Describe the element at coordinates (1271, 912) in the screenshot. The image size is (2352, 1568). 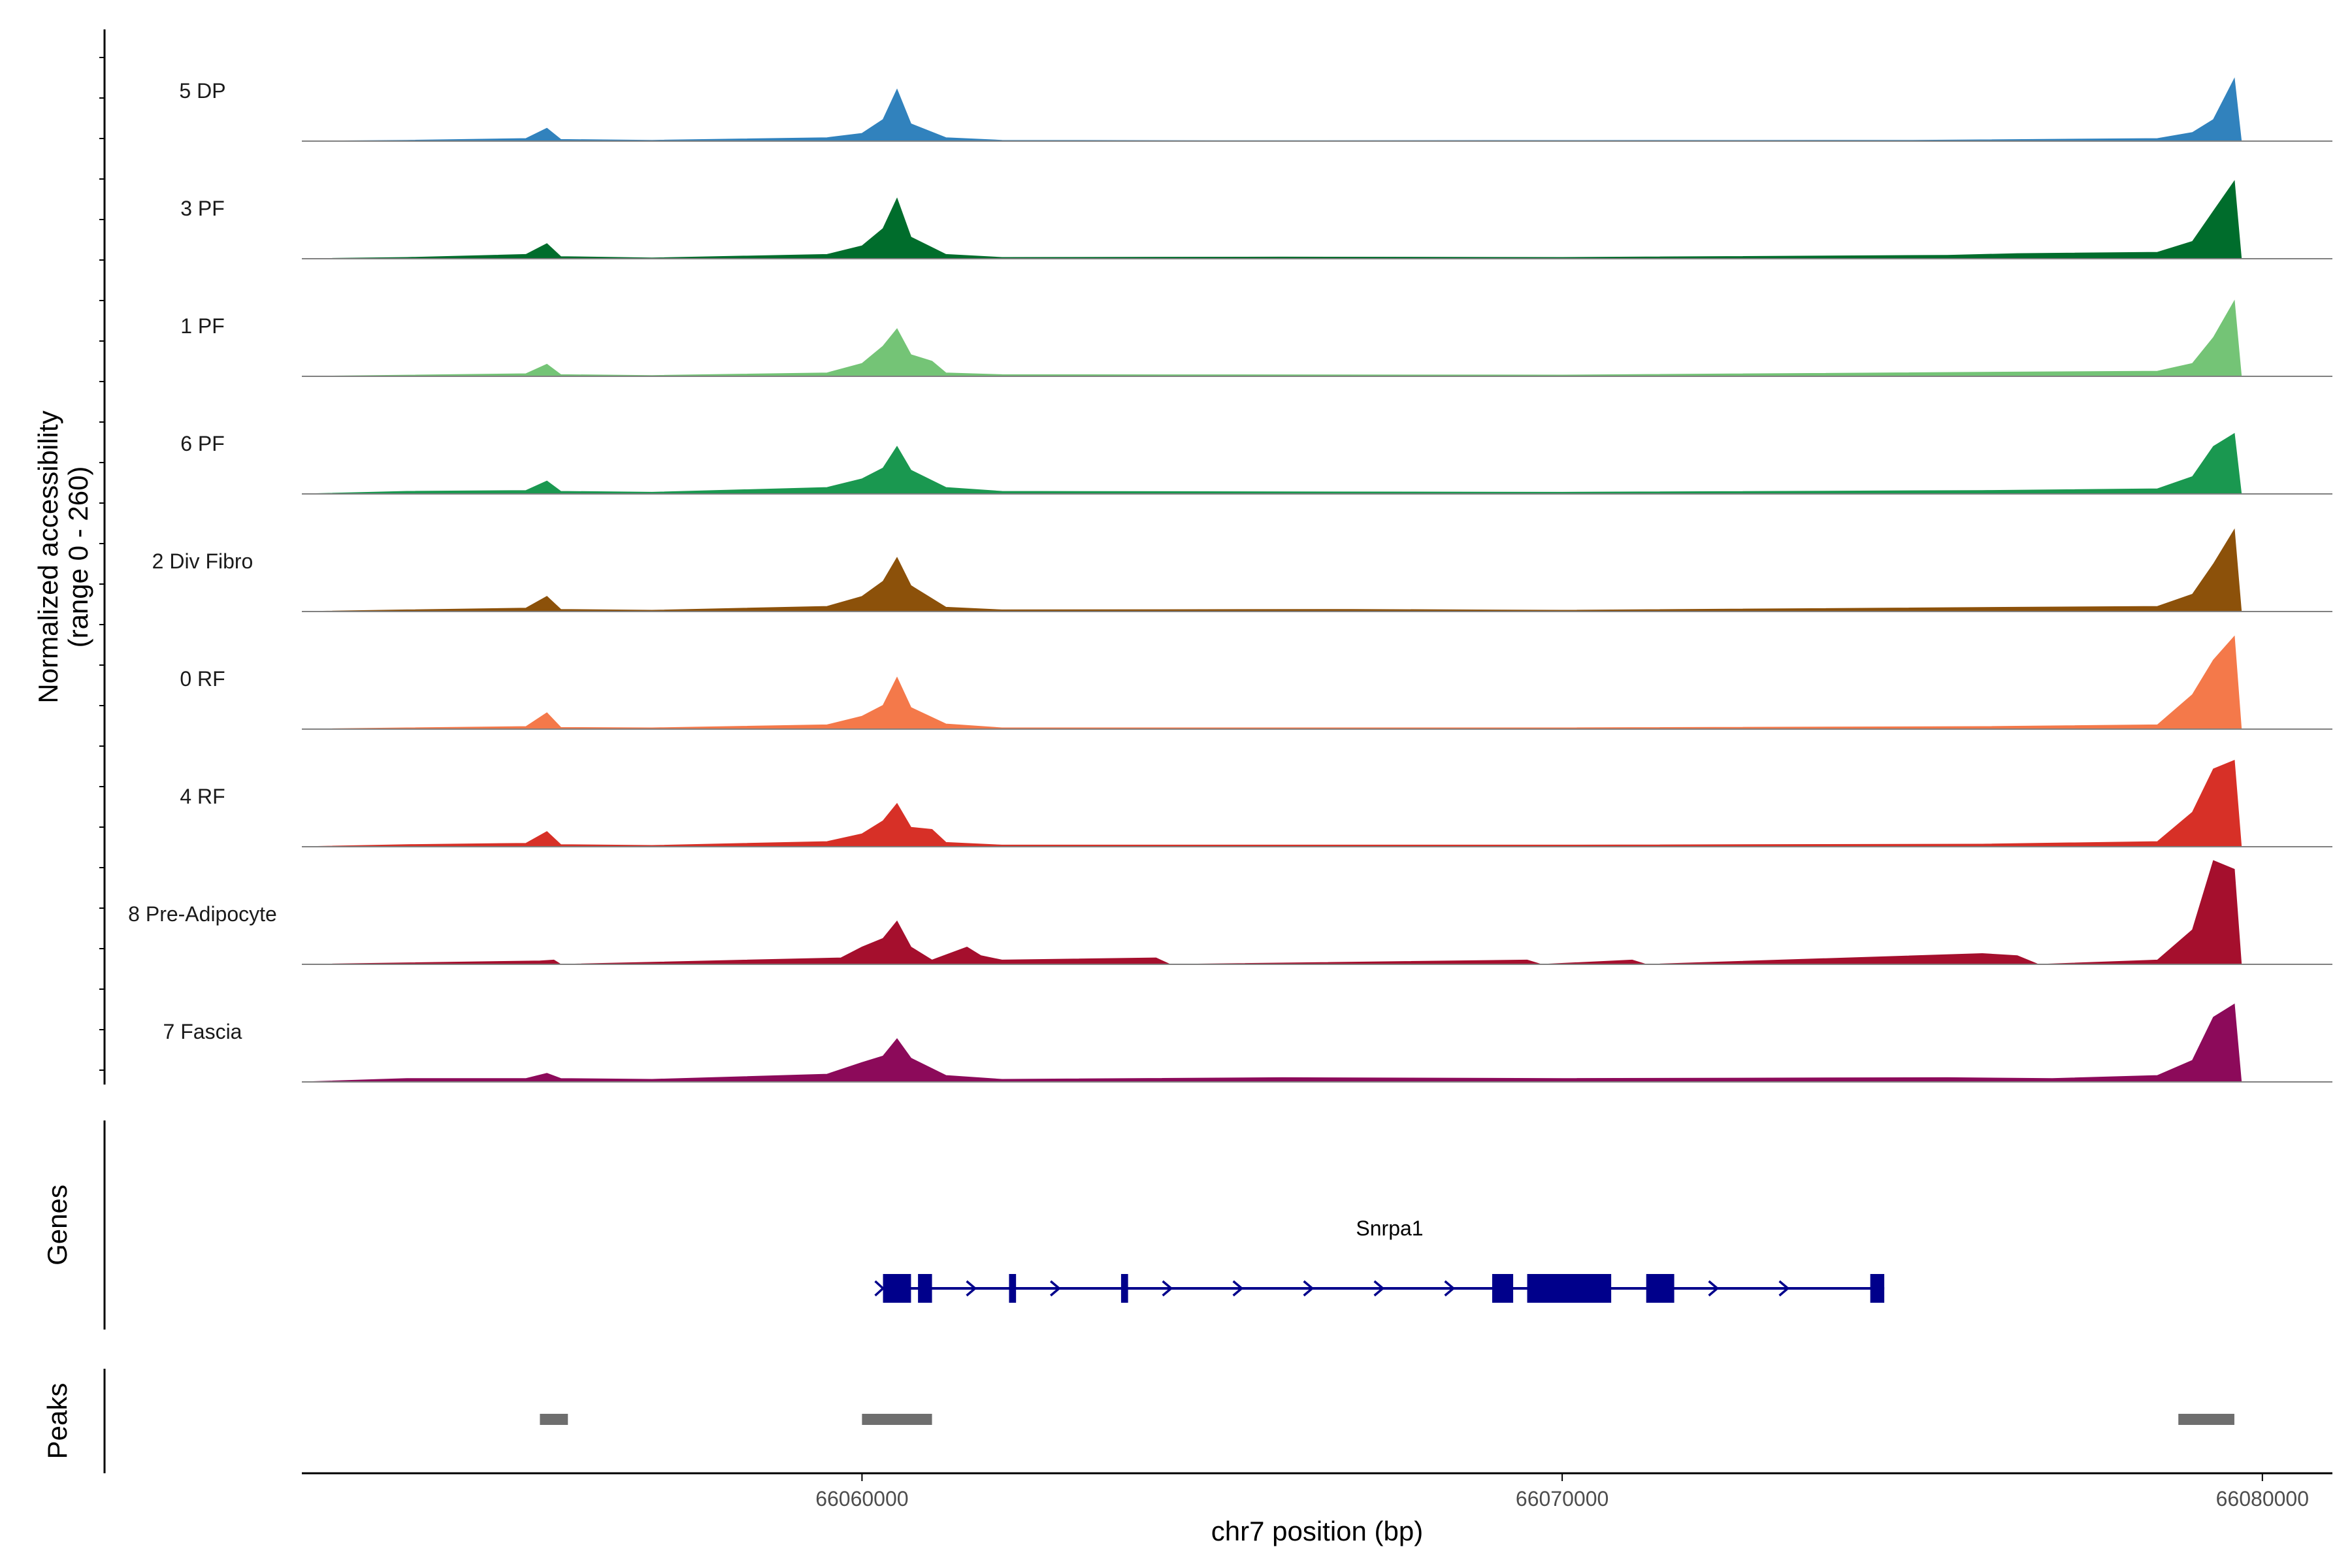
I see `coverage-area-8-pre-adipocyte` at that location.